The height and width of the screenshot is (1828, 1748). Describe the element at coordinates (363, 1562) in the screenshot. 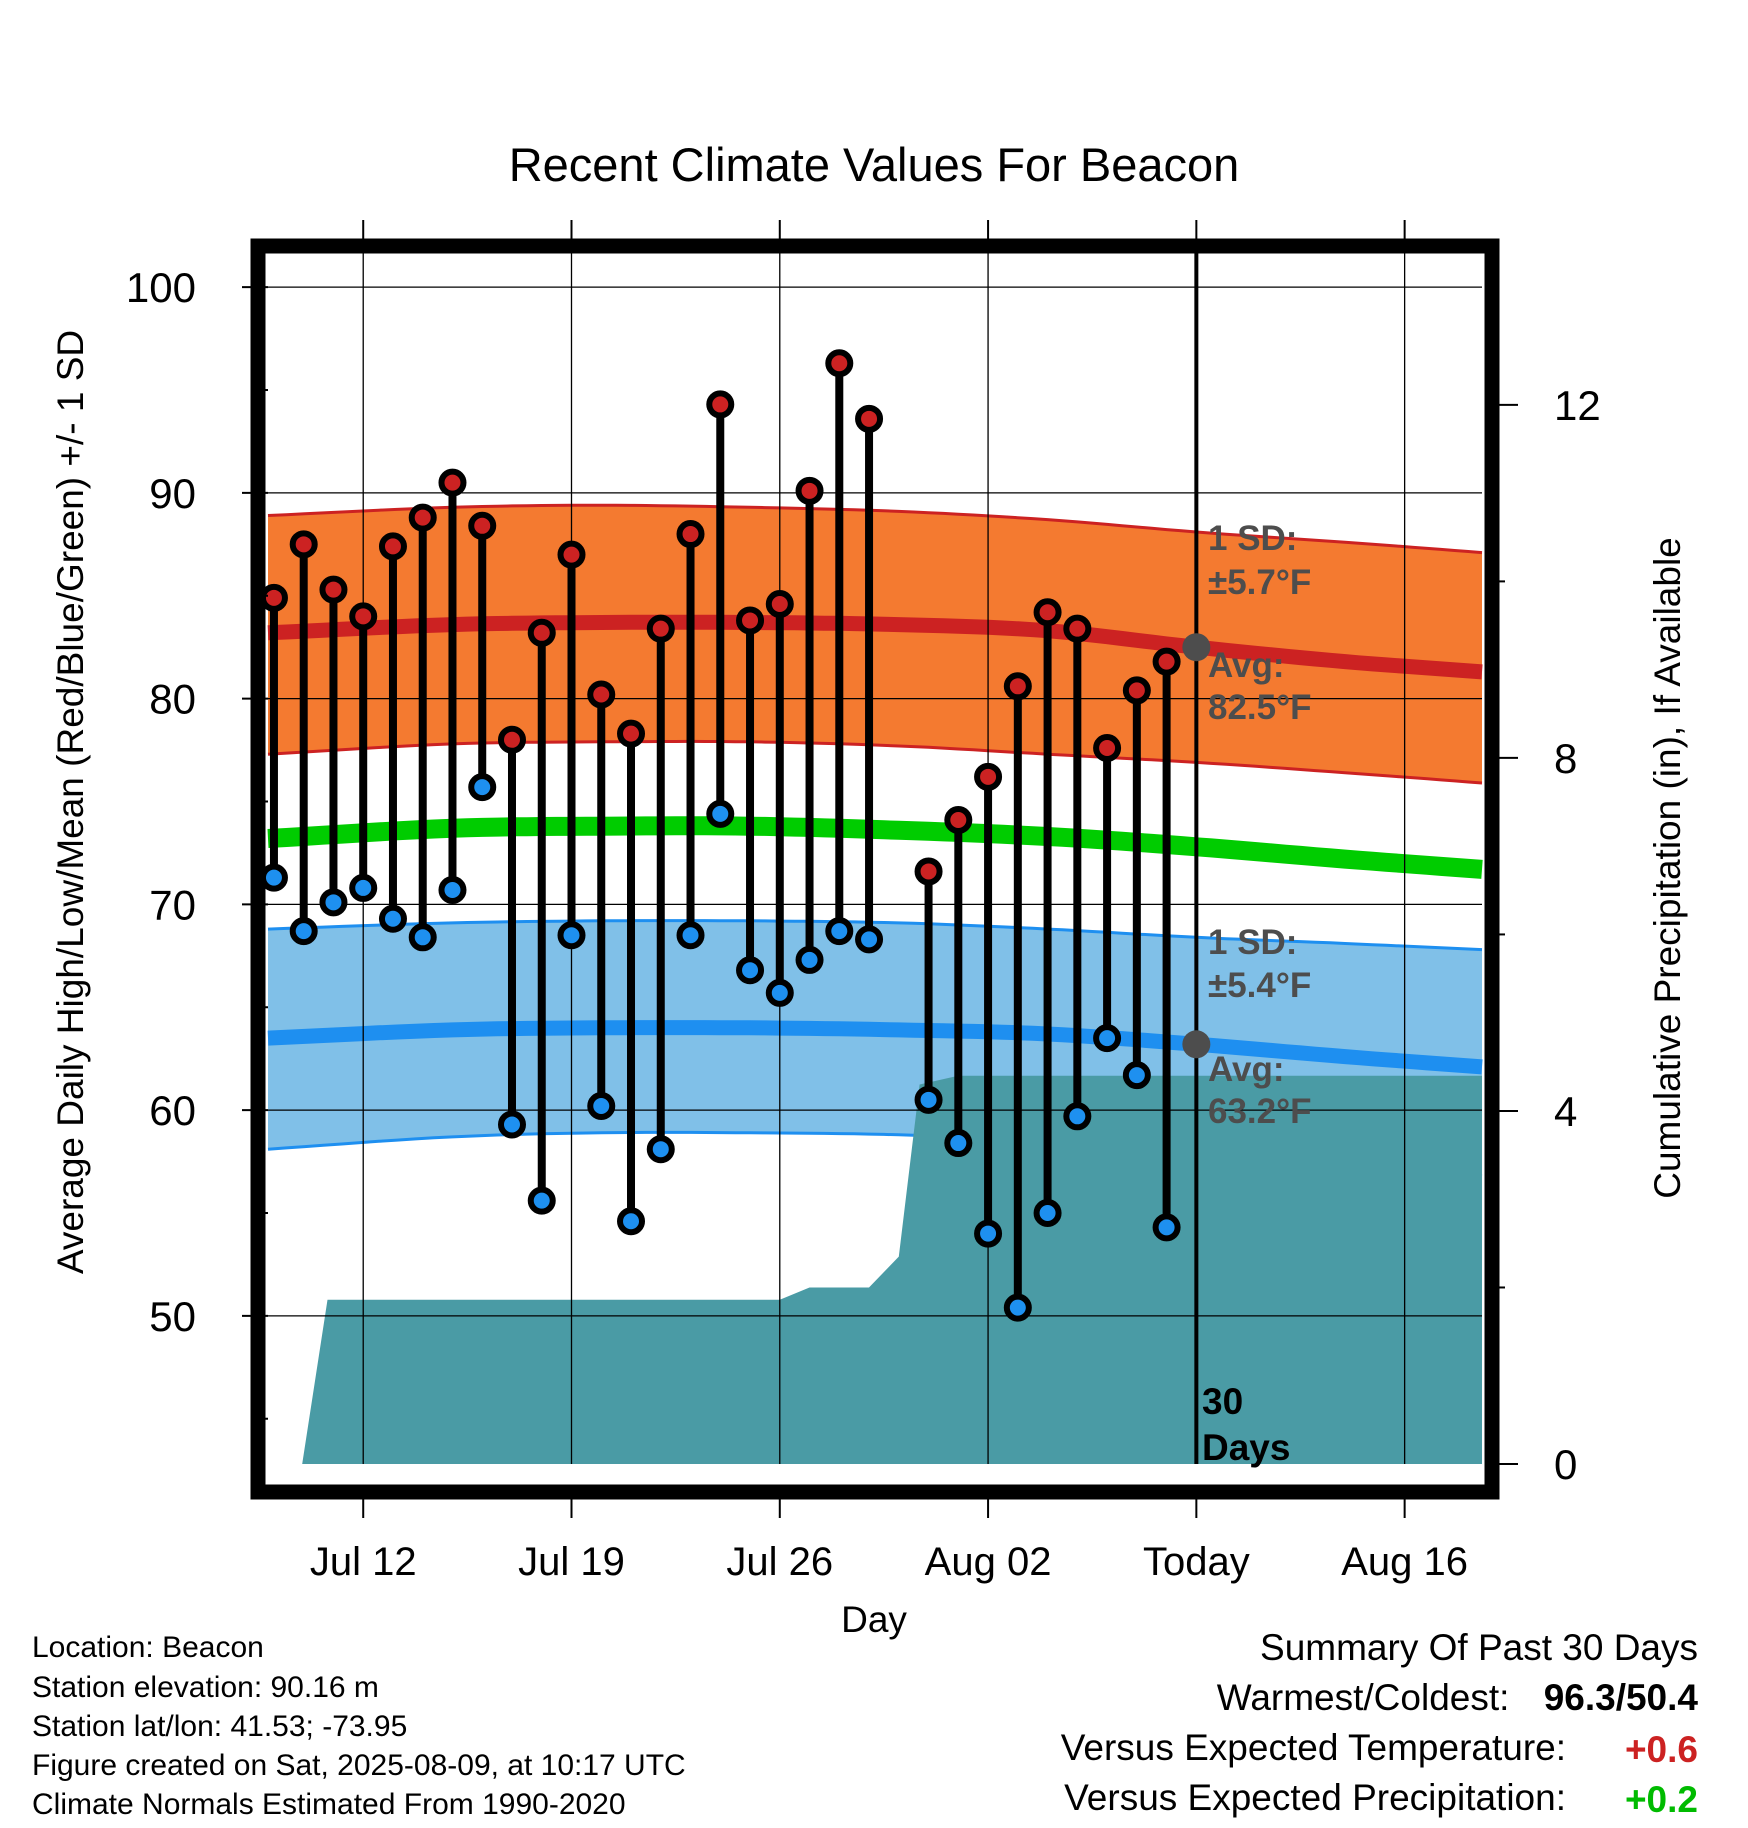

I see `x-tick-label: Jul 12` at that location.